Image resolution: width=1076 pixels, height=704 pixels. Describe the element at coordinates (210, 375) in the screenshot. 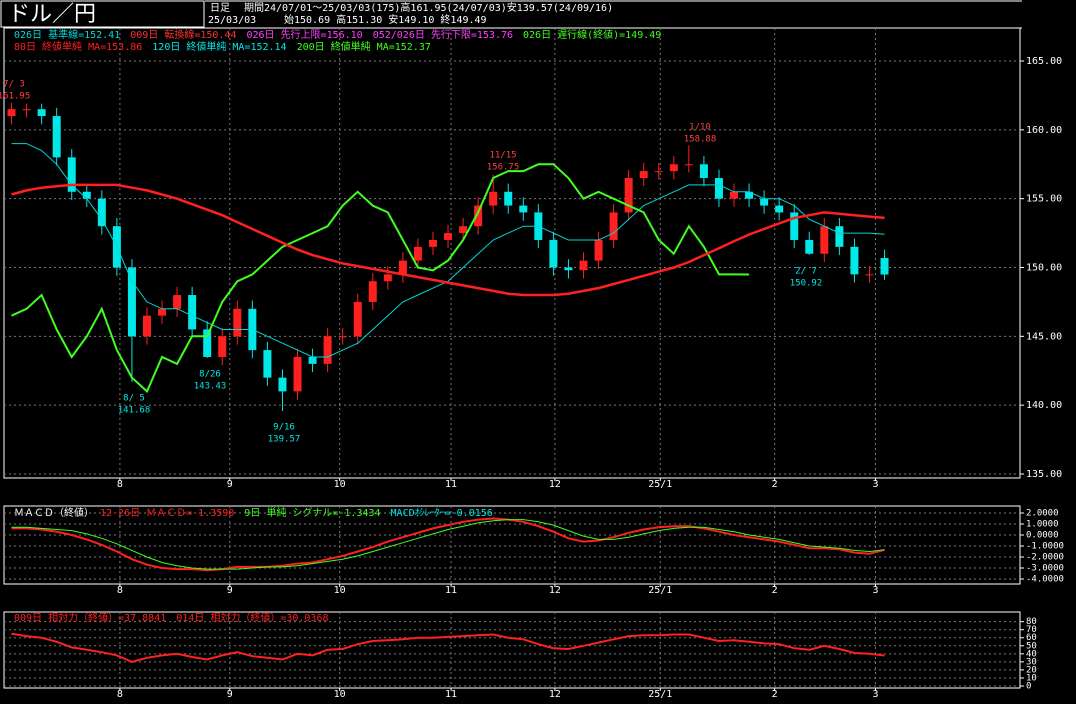

I see `annotation: 8/26` at that location.